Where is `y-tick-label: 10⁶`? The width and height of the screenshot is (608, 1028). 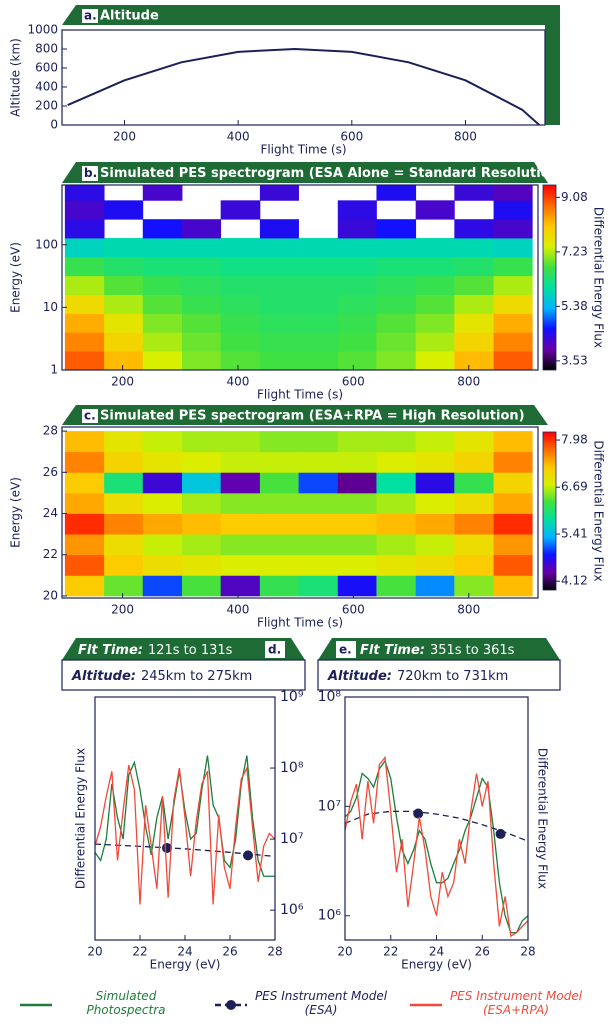
y-tick-label: 10⁶ is located at coordinates (330, 916).